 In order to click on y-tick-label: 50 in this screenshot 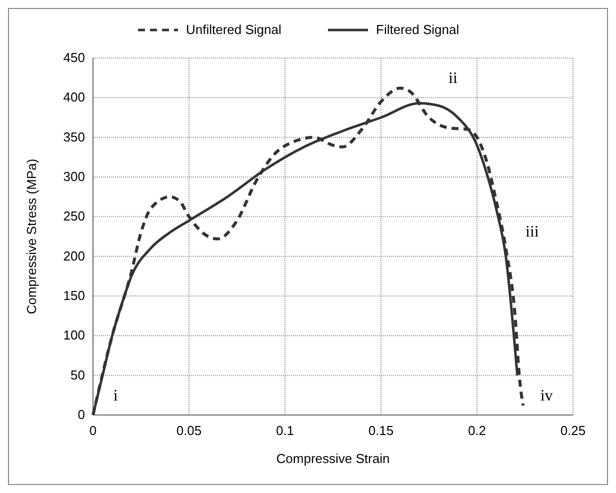, I will do `click(77, 374)`.